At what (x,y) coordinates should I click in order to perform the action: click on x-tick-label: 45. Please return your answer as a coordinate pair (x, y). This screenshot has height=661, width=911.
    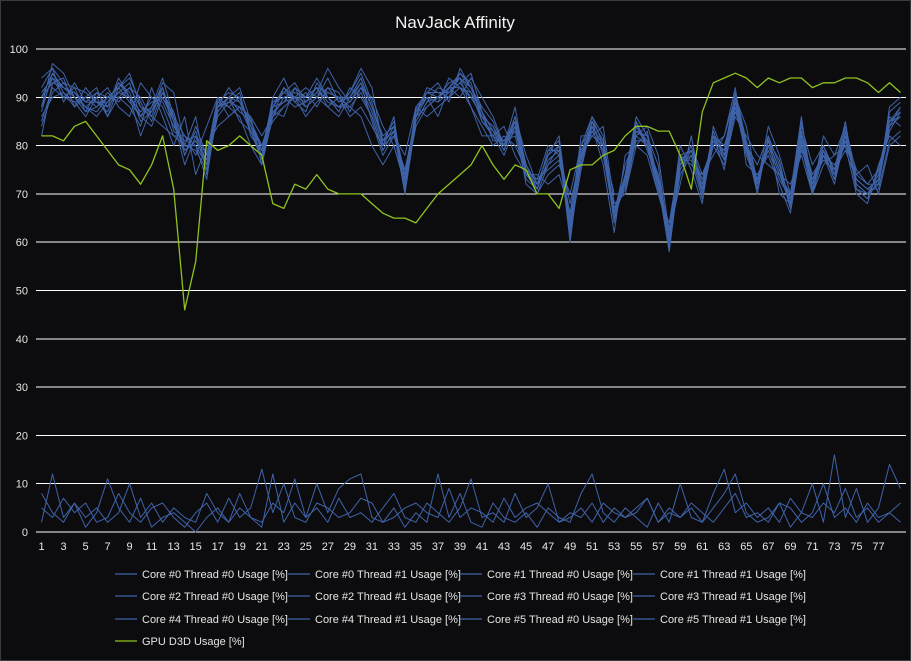
    Looking at the image, I should click on (526, 547).